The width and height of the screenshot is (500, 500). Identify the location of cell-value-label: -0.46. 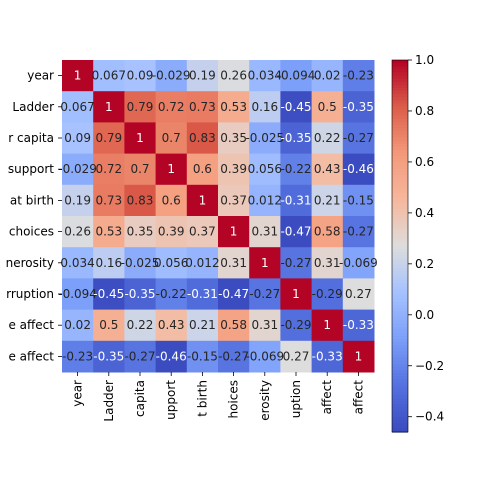
(171, 356).